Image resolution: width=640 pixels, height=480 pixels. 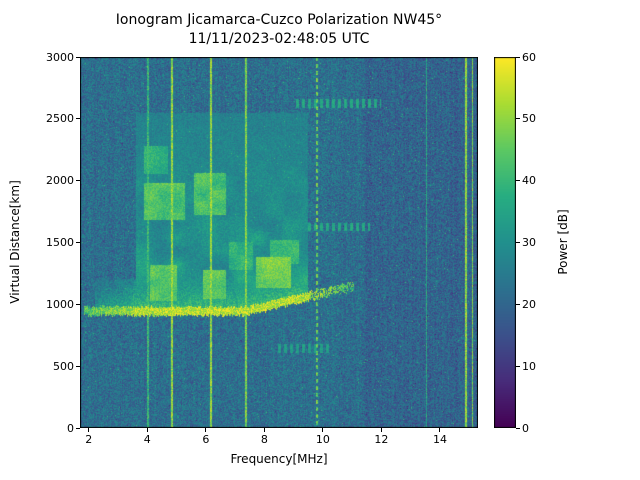 I want to click on colorbar-label: Power [dB], so click(x=563, y=242).